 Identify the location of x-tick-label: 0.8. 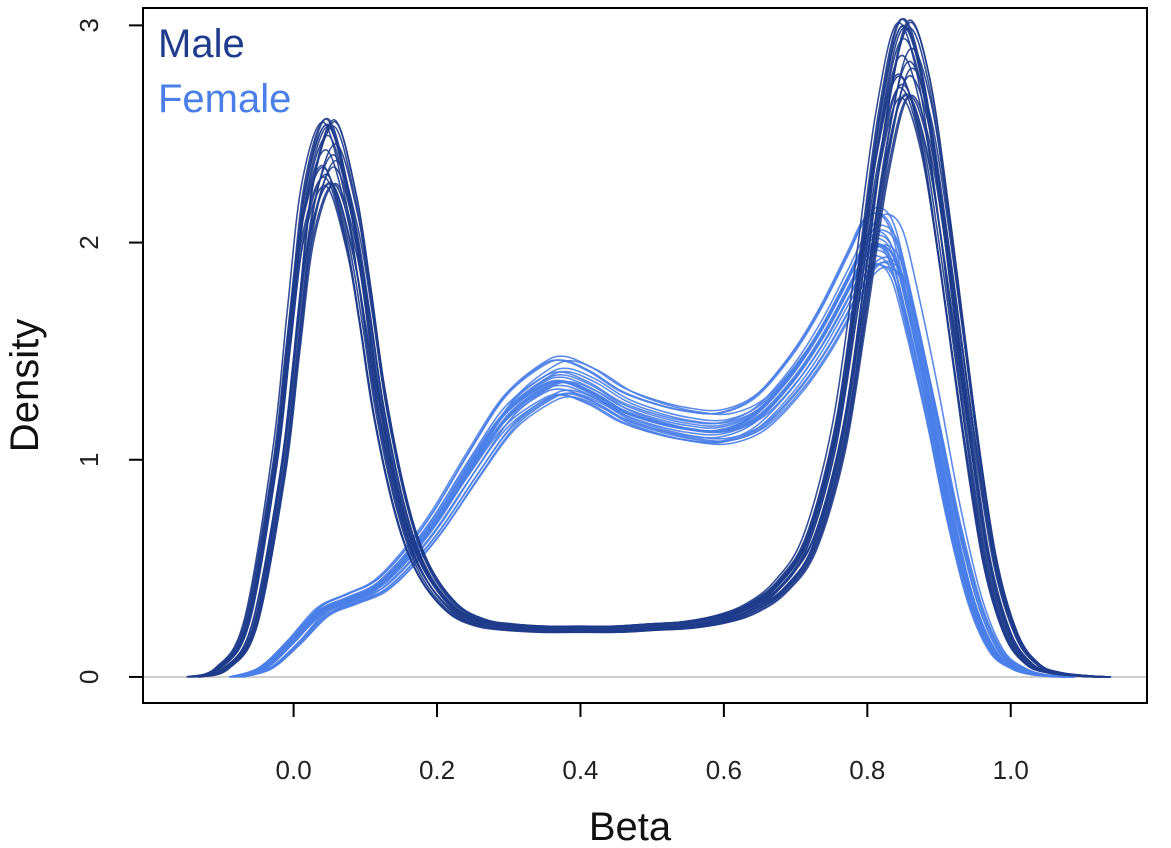
(867, 770).